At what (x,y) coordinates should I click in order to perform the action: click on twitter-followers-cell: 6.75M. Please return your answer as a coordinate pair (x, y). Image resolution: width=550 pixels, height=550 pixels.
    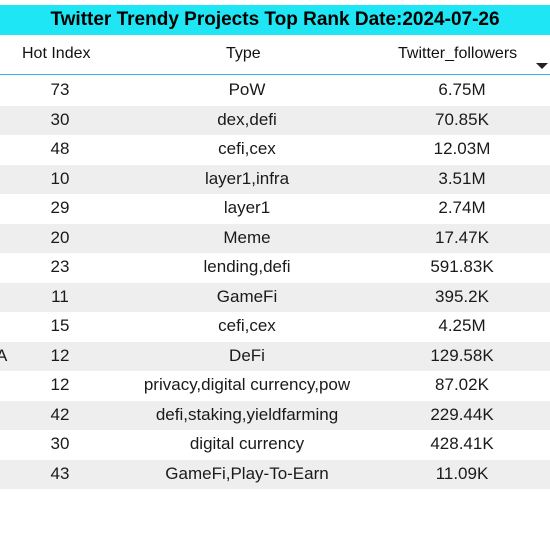
    Looking at the image, I should click on (462, 89).